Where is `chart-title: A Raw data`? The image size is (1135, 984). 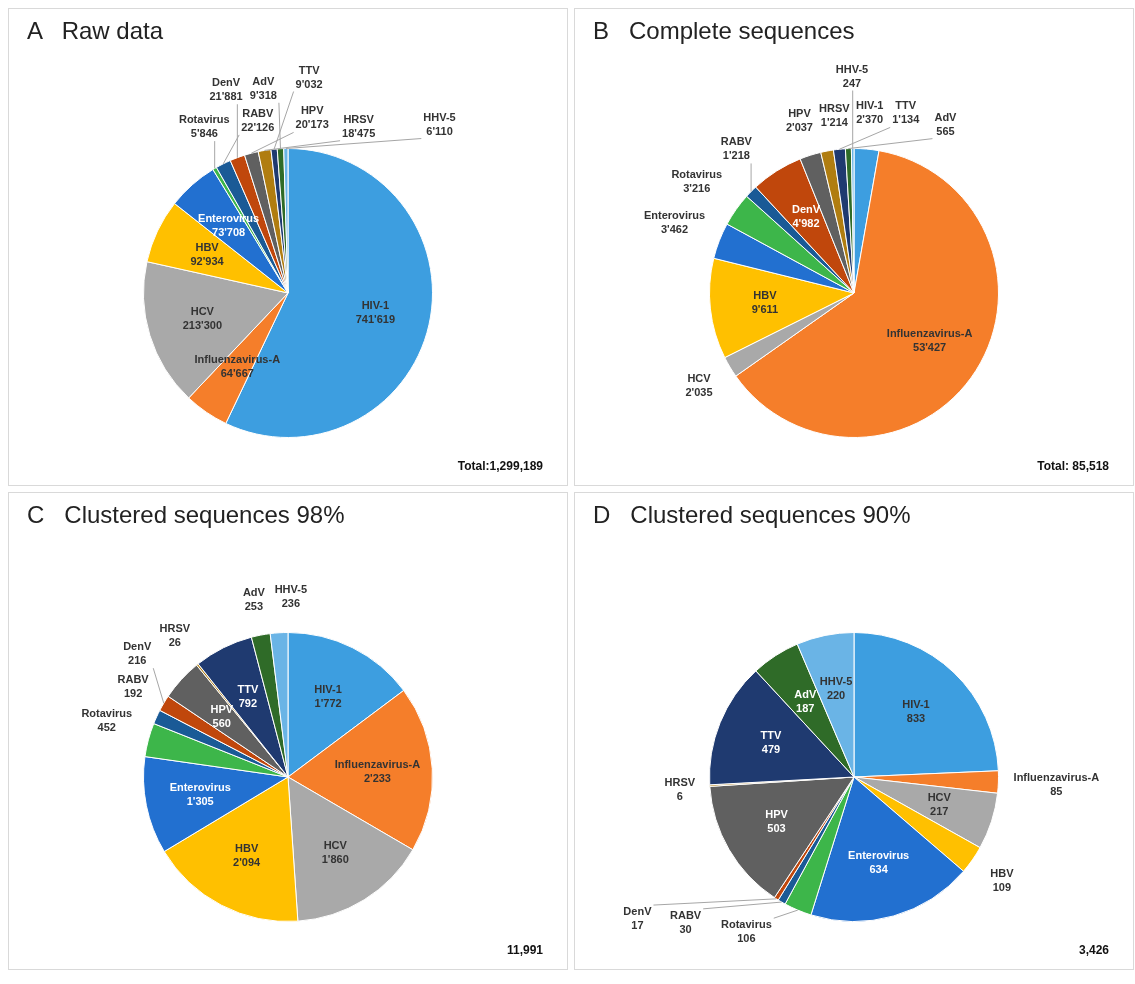 chart-title: A Raw data is located at coordinates (95, 31).